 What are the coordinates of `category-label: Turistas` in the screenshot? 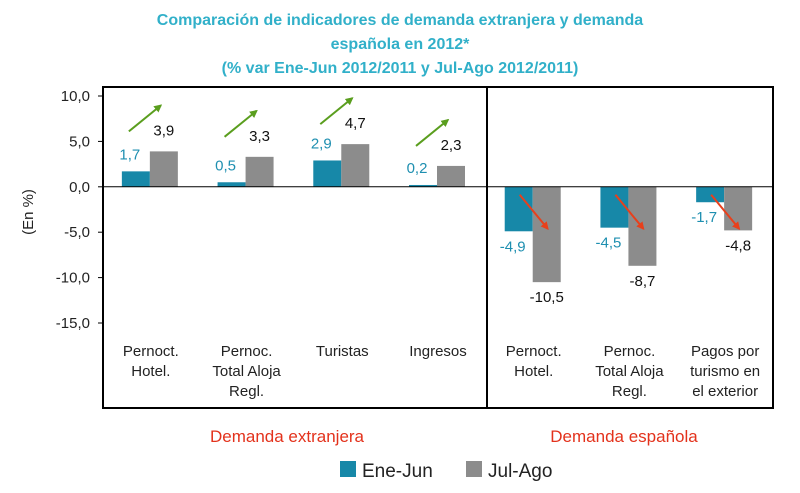 It's located at (342, 351).